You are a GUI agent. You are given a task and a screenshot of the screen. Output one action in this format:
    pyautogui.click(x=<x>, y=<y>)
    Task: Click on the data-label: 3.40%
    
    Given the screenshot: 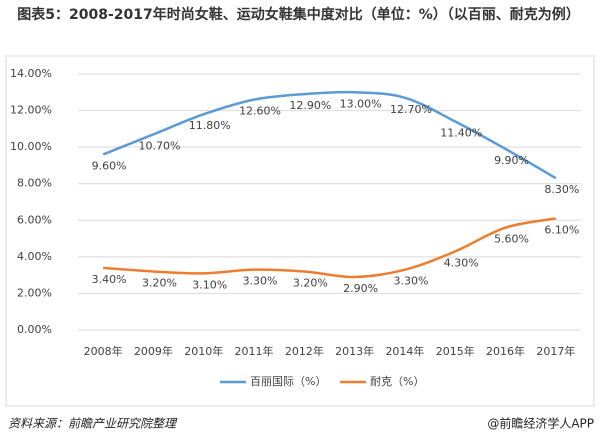 What is the action you would take?
    pyautogui.click(x=109, y=279)
    